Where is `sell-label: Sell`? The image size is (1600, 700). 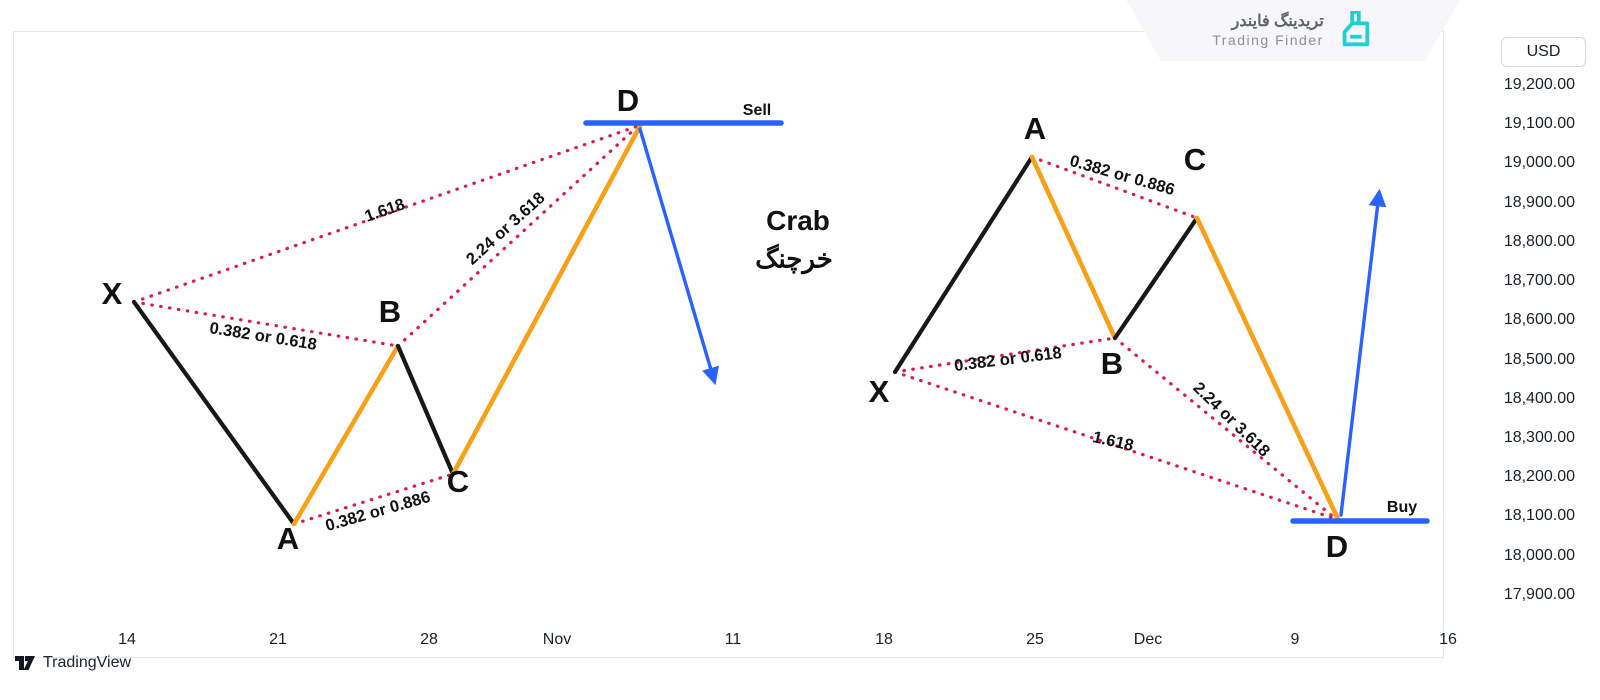 sell-label: Sell is located at coordinates (757, 110).